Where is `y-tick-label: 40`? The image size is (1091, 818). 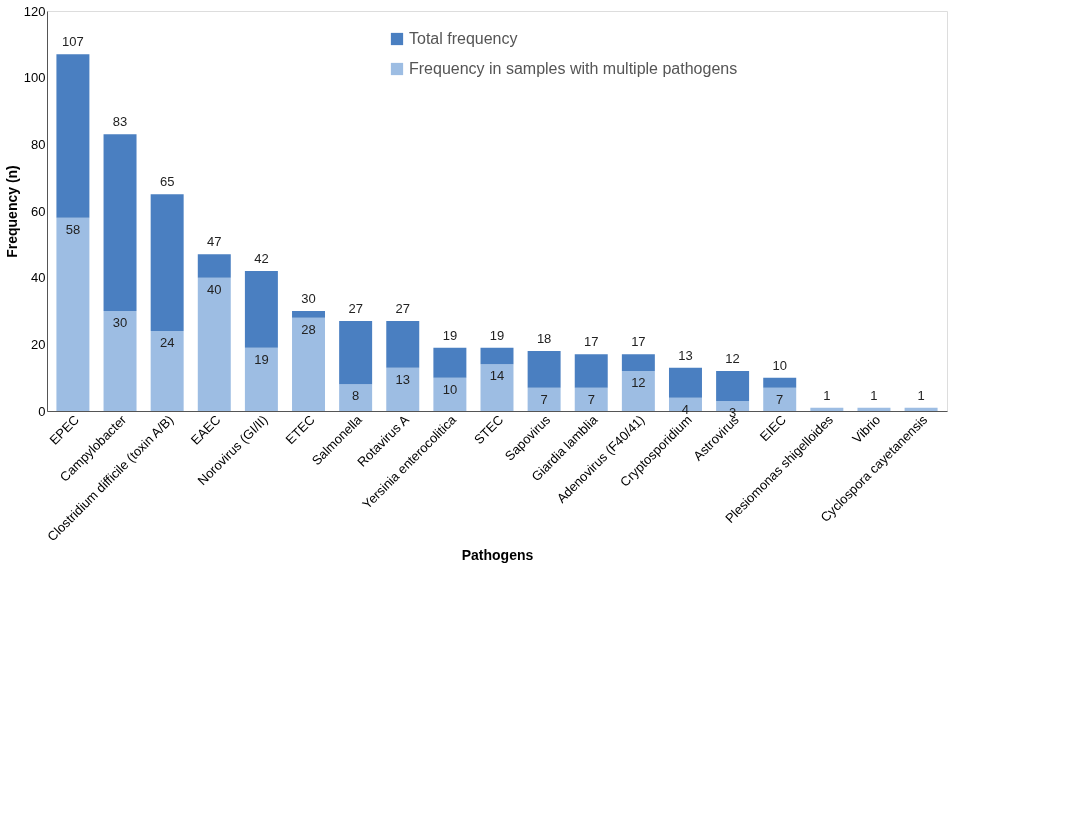
y-tick-label: 40 is located at coordinates (38, 278).